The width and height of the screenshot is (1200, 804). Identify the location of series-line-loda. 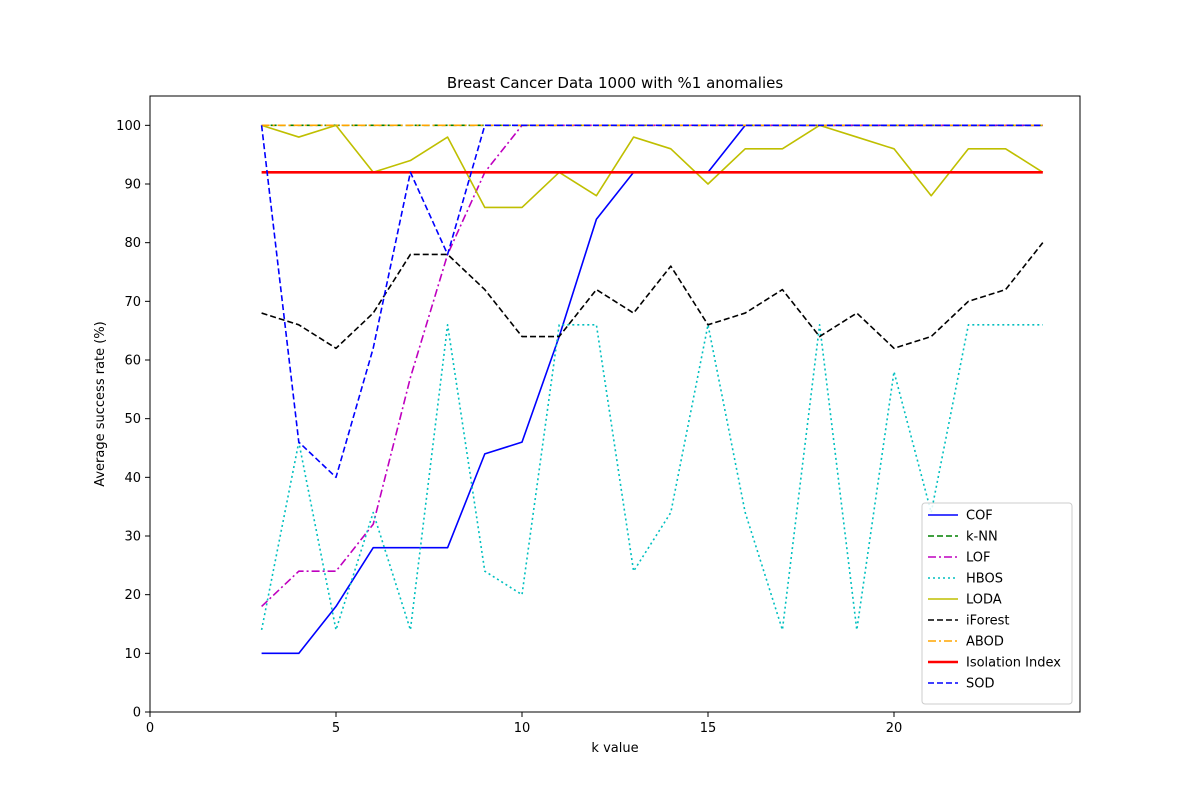
(652, 166).